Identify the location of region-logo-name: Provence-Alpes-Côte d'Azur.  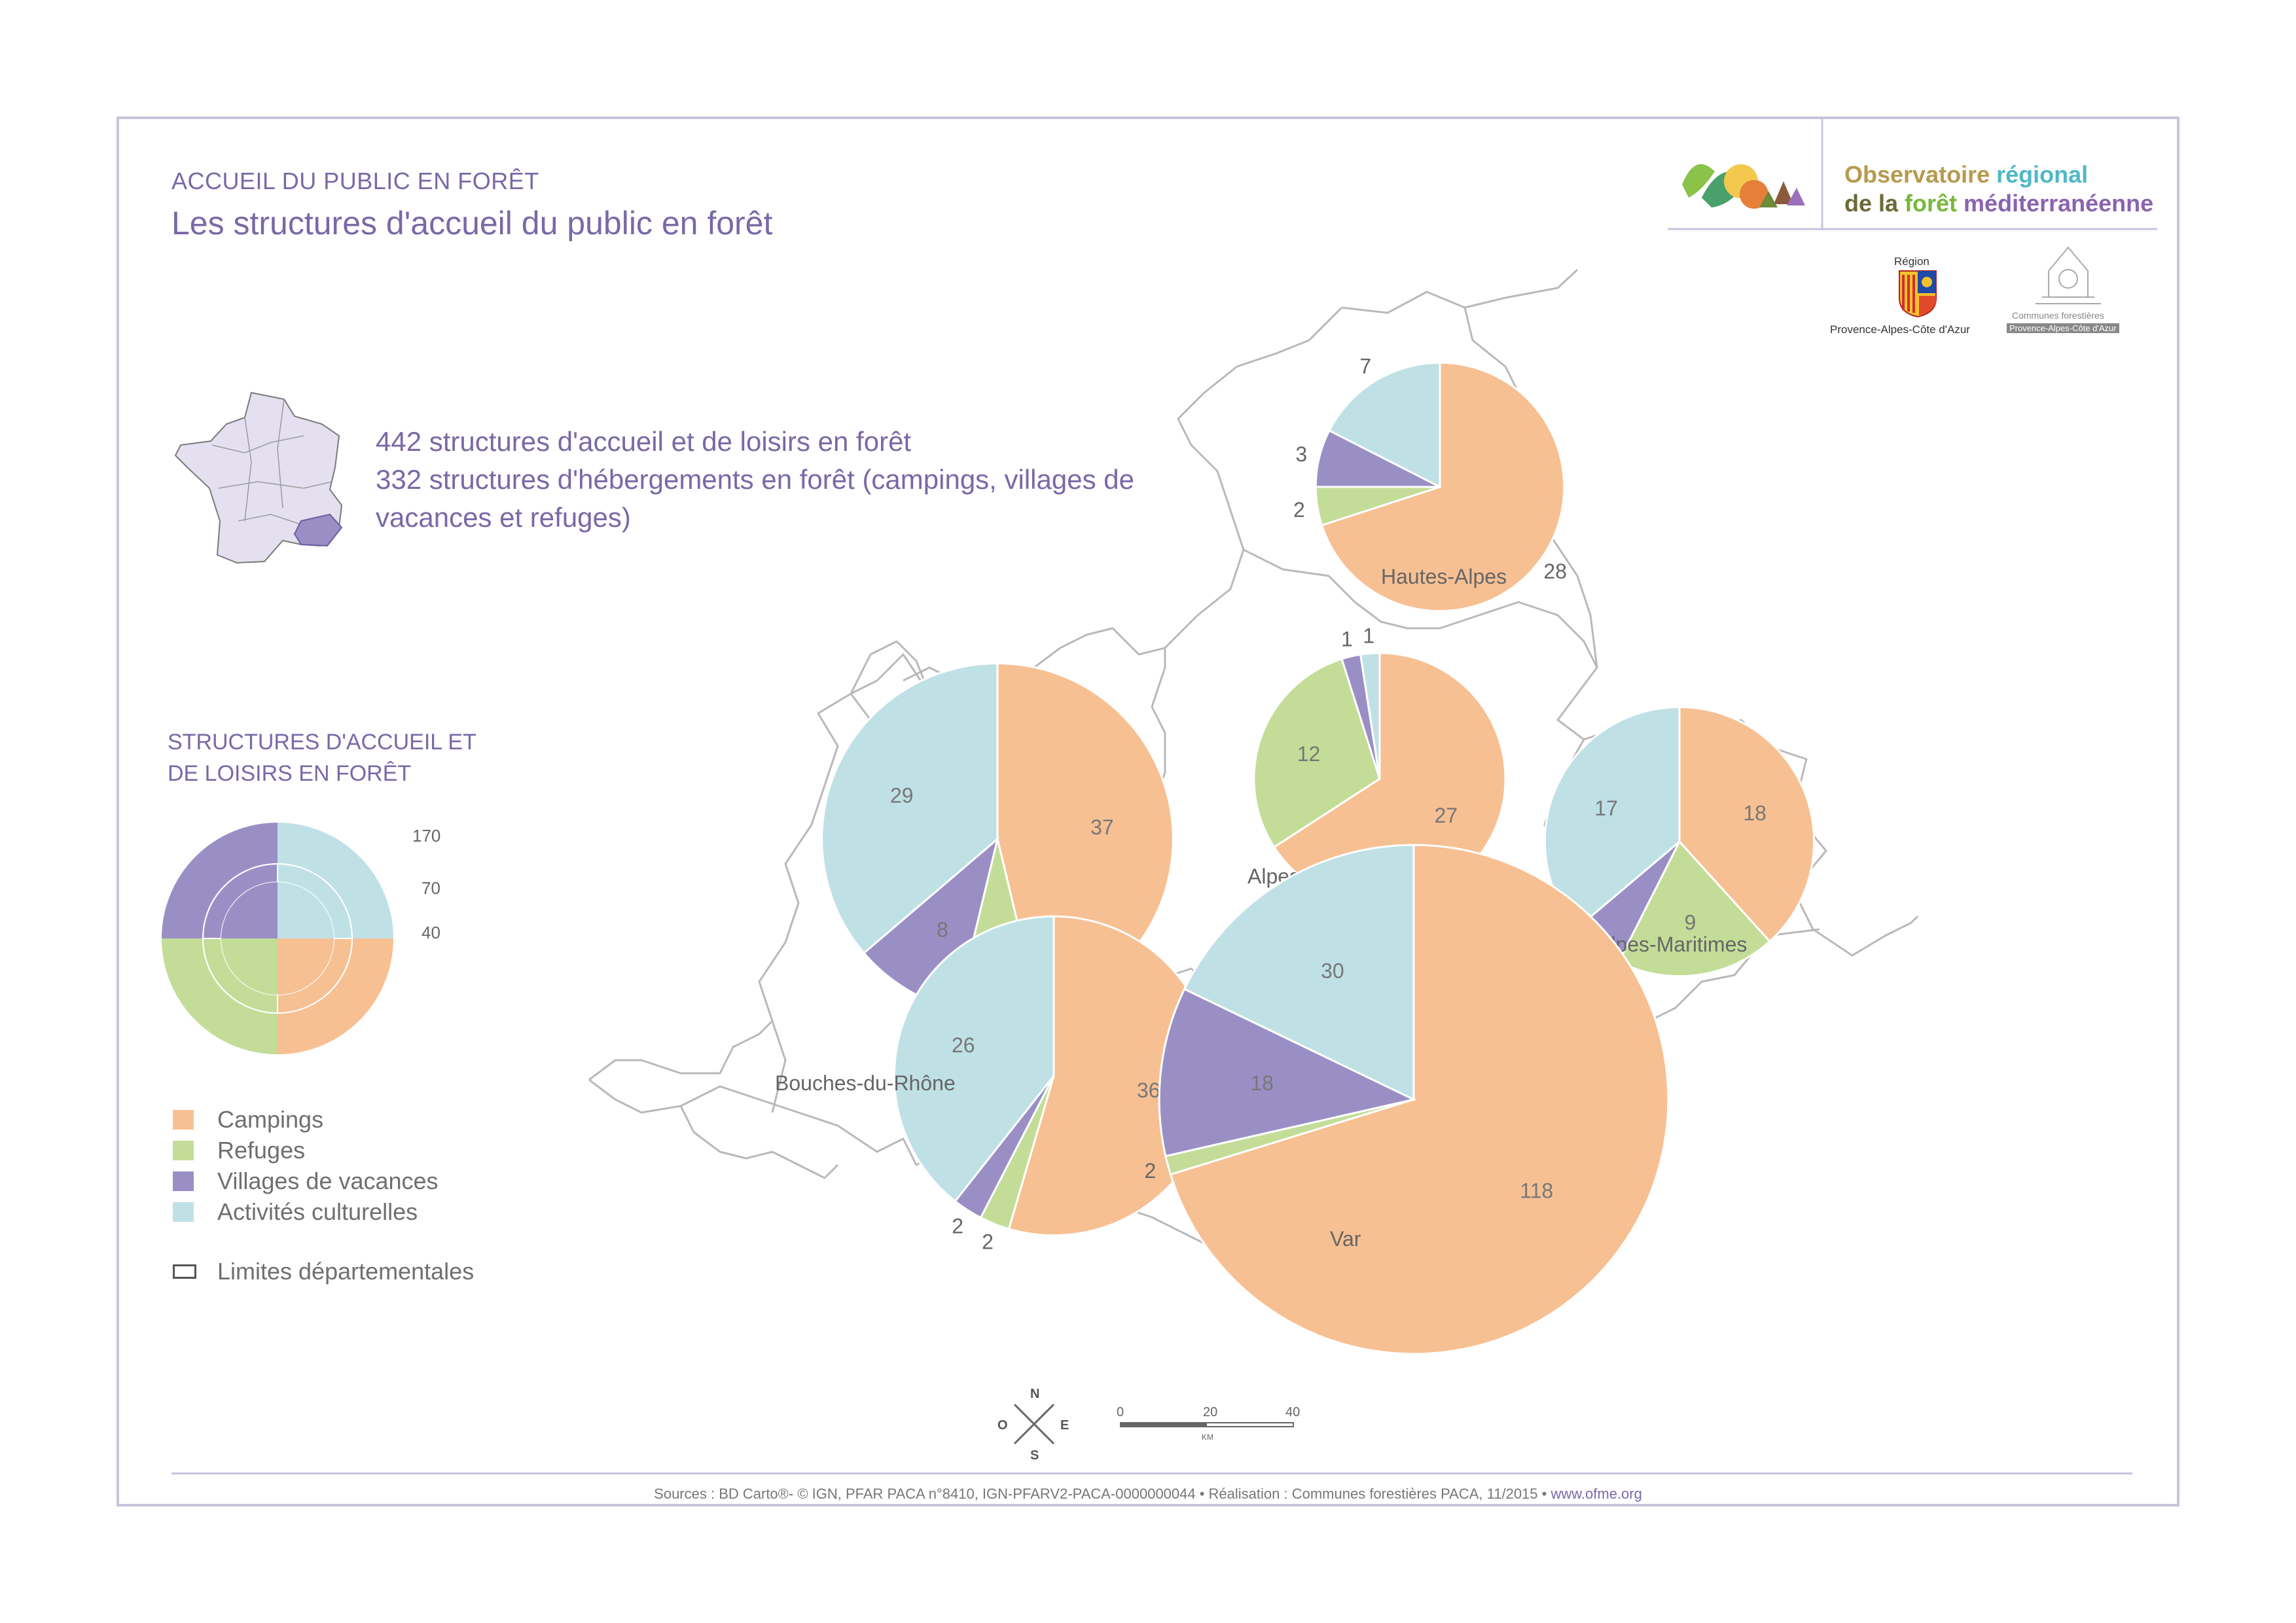
(1900, 330).